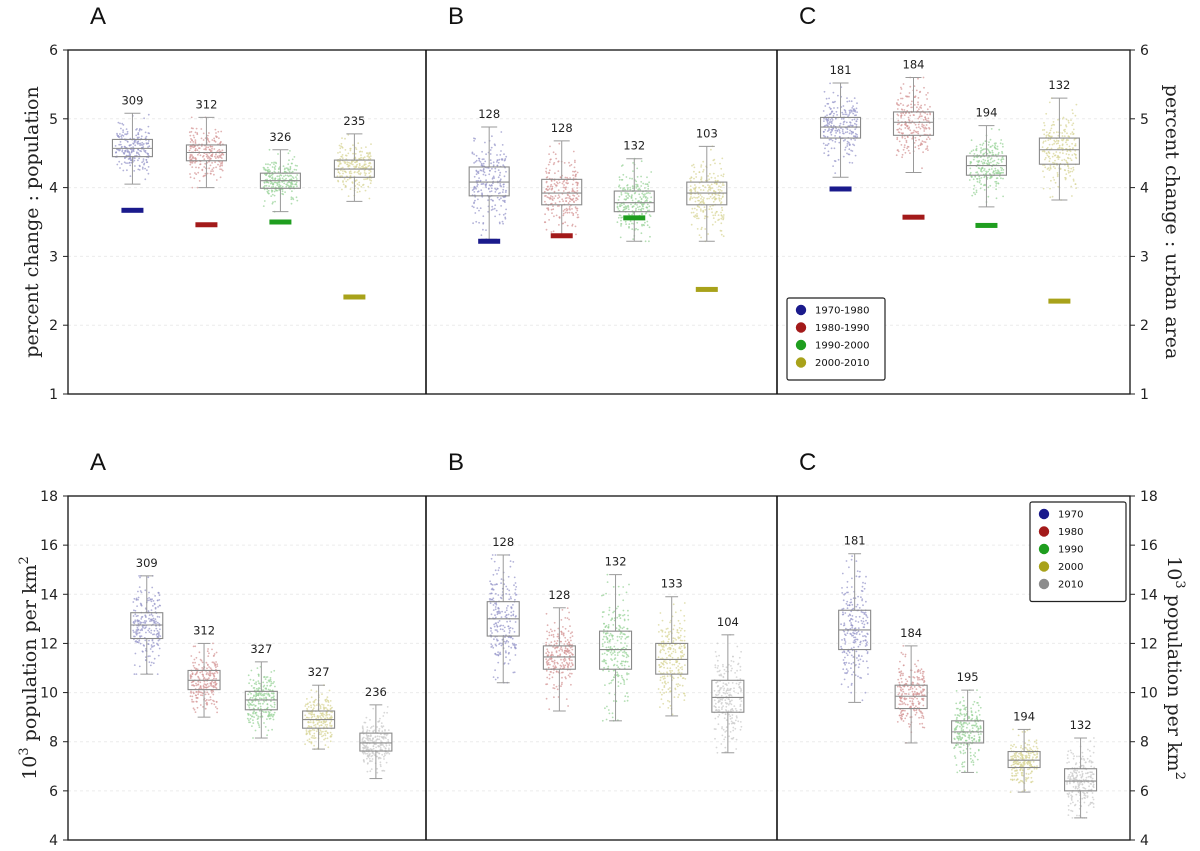 This screenshot has width=1200, height=851. What do you see at coordinates (1149, 497) in the screenshot?
I see `y-tick-label-right: 18` at bounding box center [1149, 497].